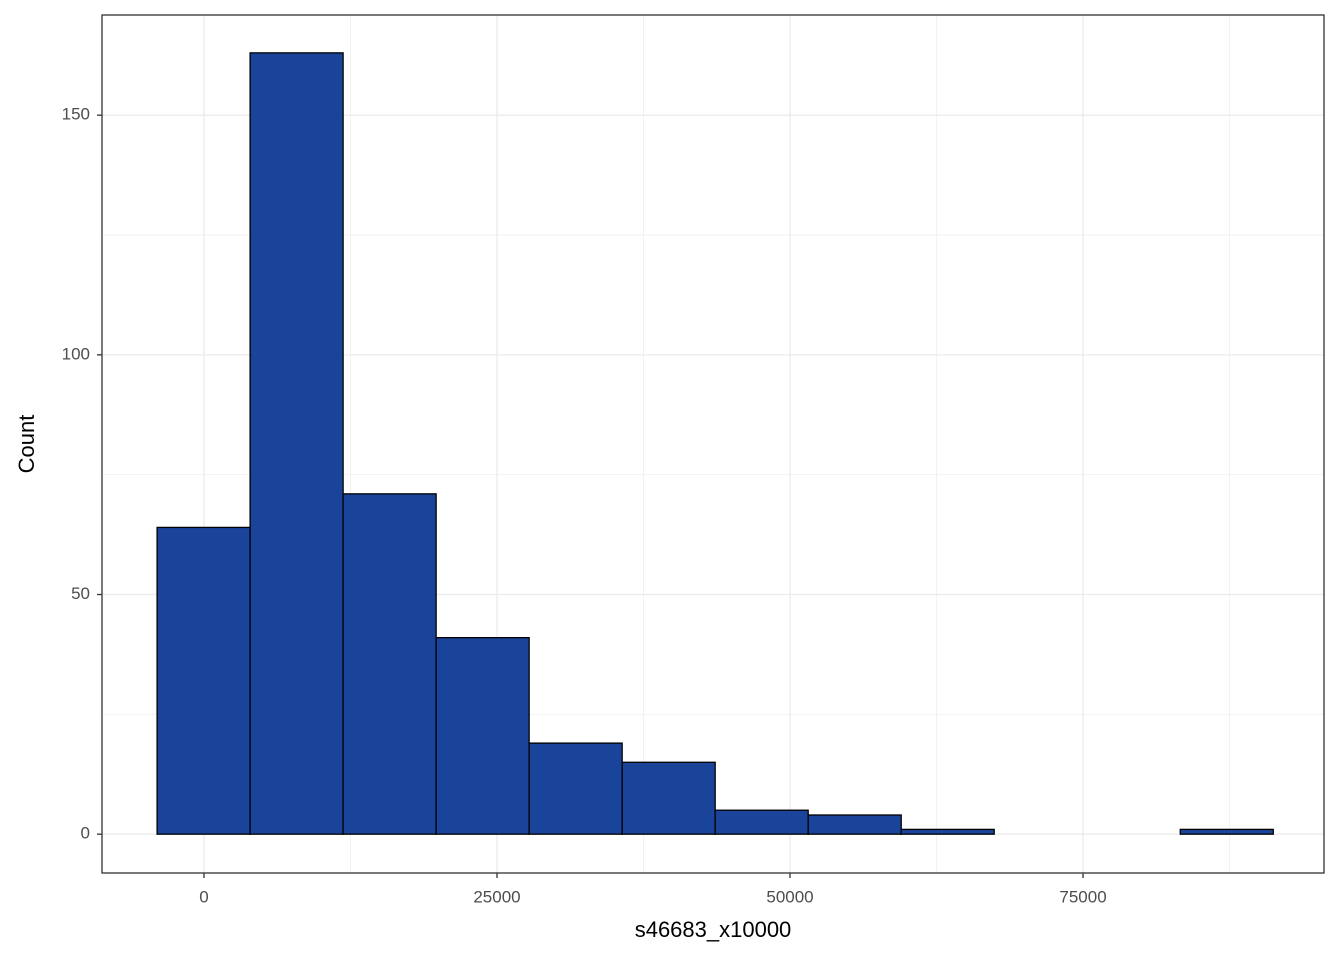 Image resolution: width=1344 pixels, height=960 pixels. What do you see at coordinates (203, 896) in the screenshot?
I see `x-tick-label: 0` at bounding box center [203, 896].